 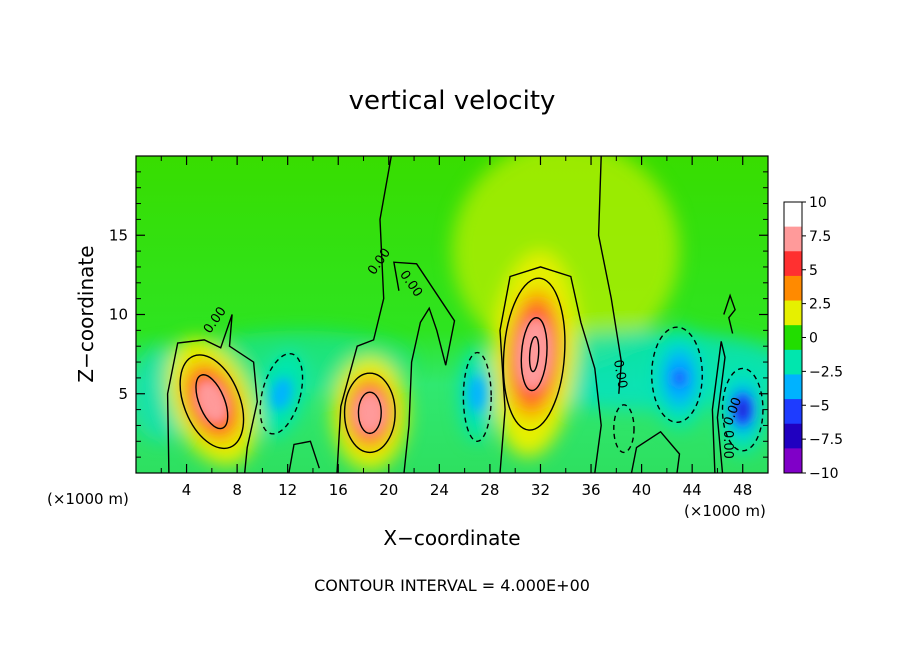 What do you see at coordinates (489, 490) in the screenshot?
I see `x-tick-label: 28` at bounding box center [489, 490].